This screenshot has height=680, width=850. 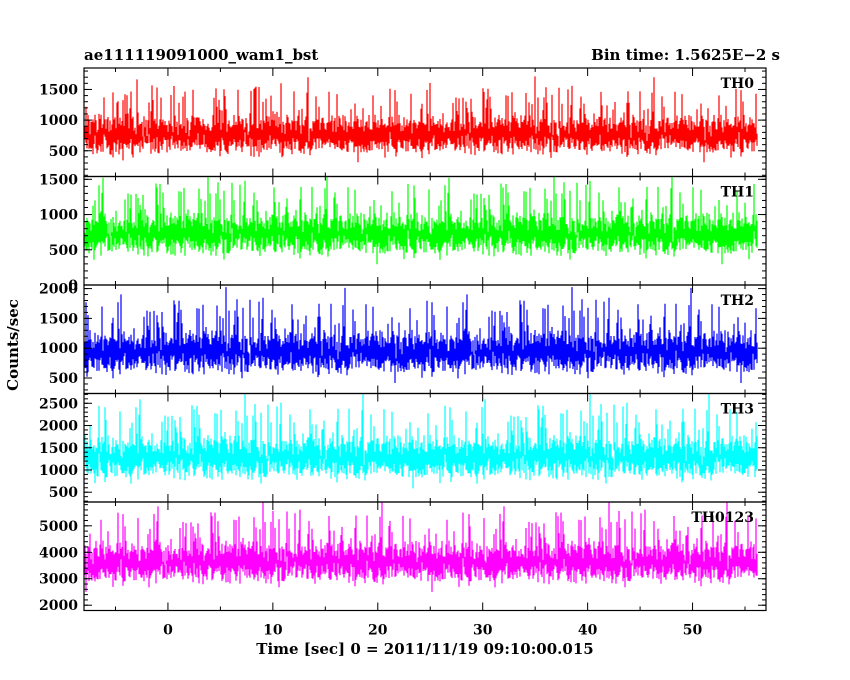 What do you see at coordinates (168, 631) in the screenshot?
I see `x-tick-label: 0` at bounding box center [168, 631].